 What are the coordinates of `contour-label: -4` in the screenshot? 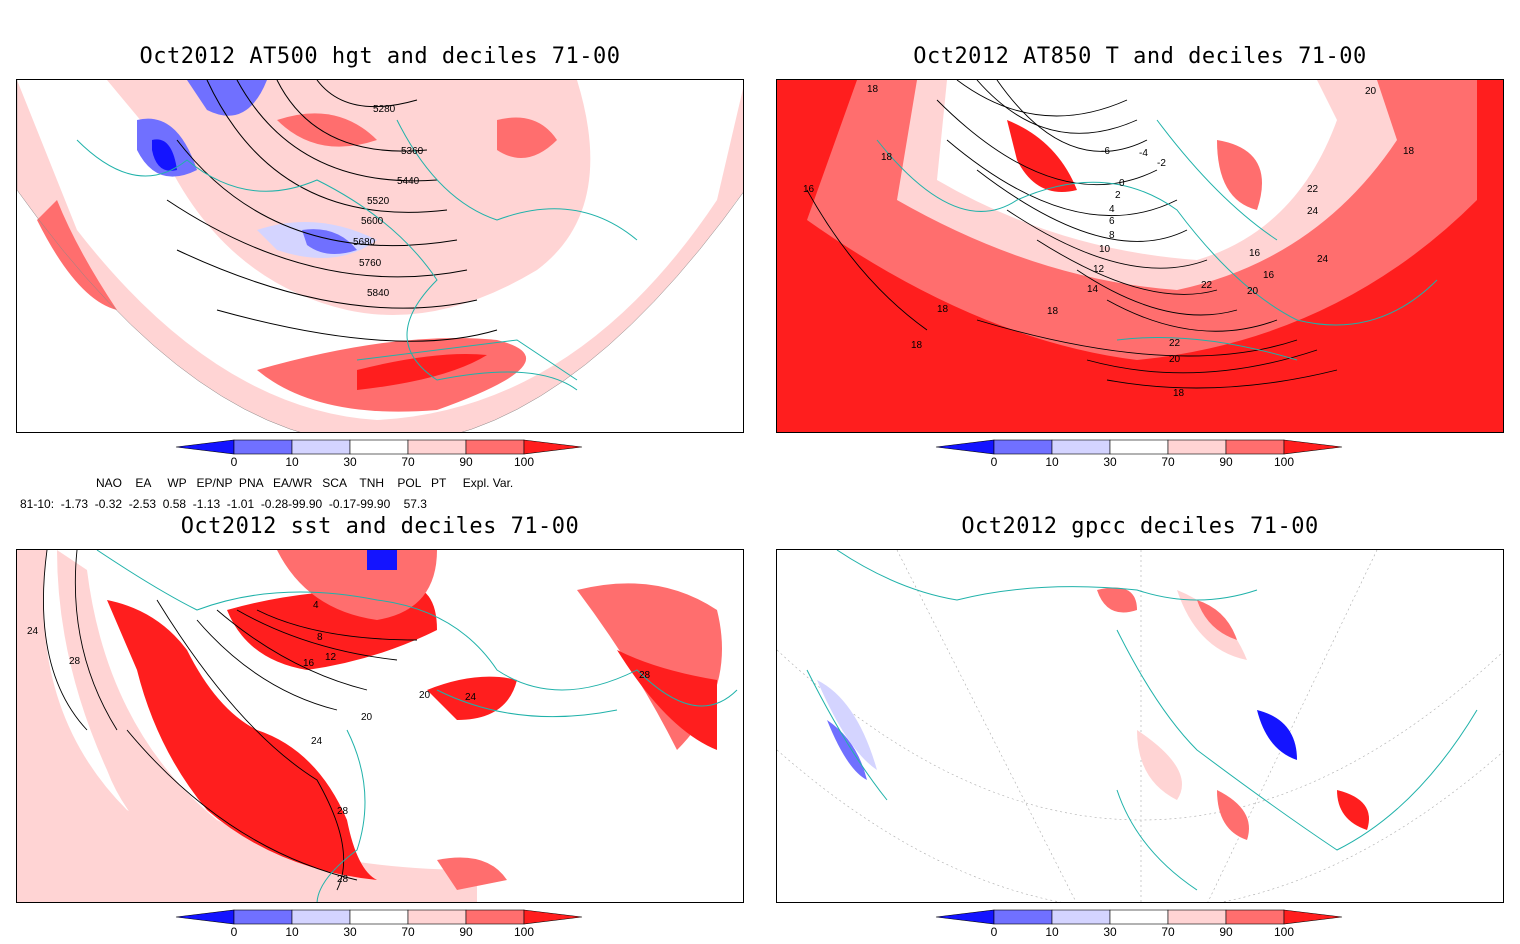 It's located at (1143, 153).